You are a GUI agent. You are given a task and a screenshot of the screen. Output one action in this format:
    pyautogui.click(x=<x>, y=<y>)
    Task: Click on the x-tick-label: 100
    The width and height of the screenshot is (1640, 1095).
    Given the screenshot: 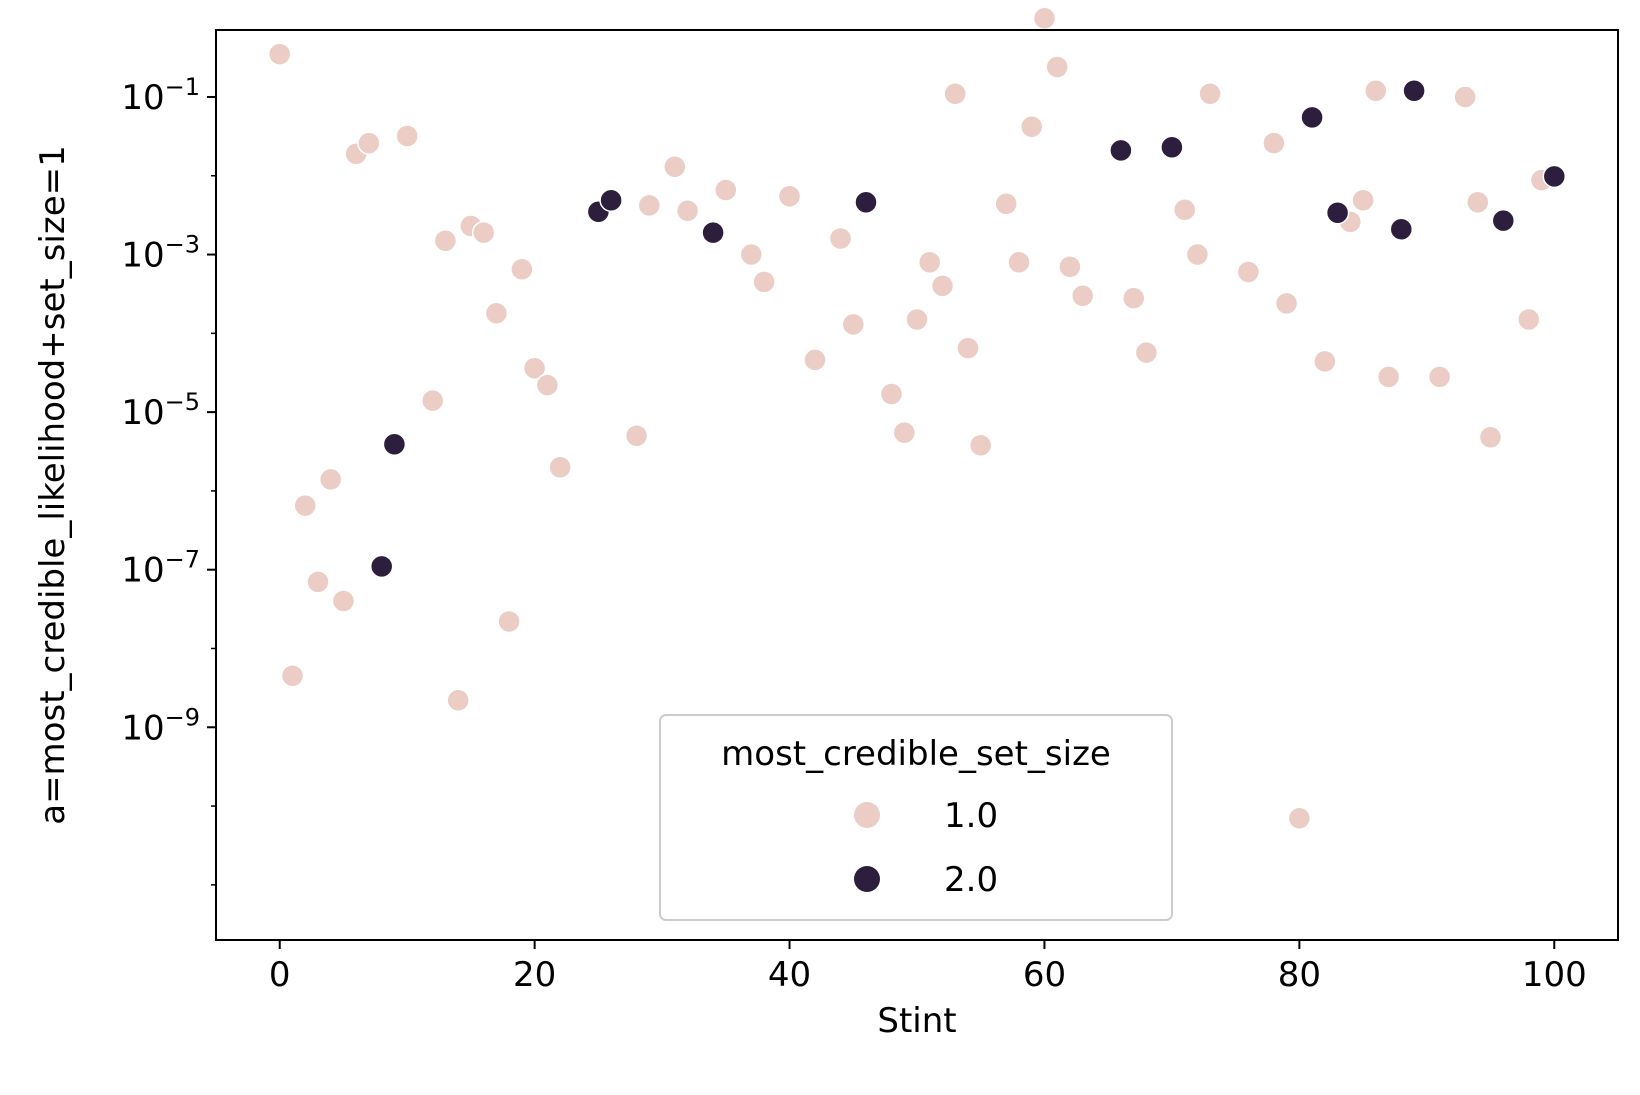 What is the action you would take?
    pyautogui.click(x=1554, y=975)
    